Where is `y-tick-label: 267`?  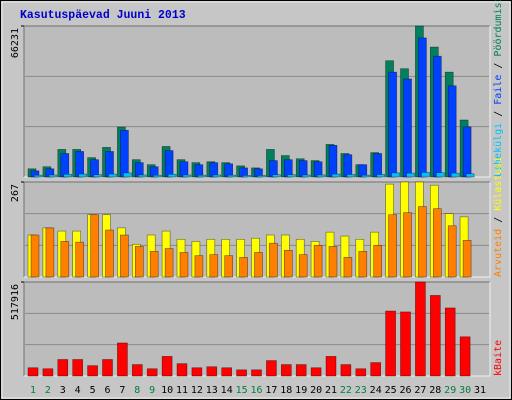 y-tick-label: 267 is located at coordinates (15, 193).